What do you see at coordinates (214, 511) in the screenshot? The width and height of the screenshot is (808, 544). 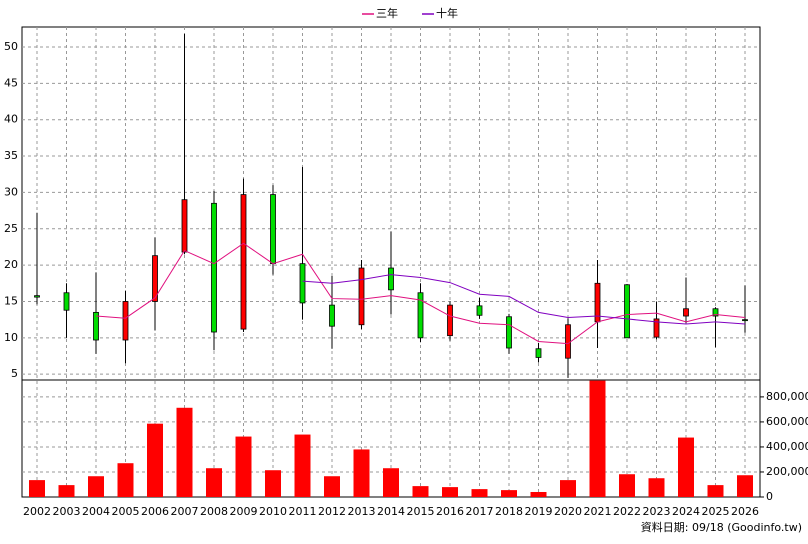 I see `x-tick-label: 2008` at bounding box center [214, 511].